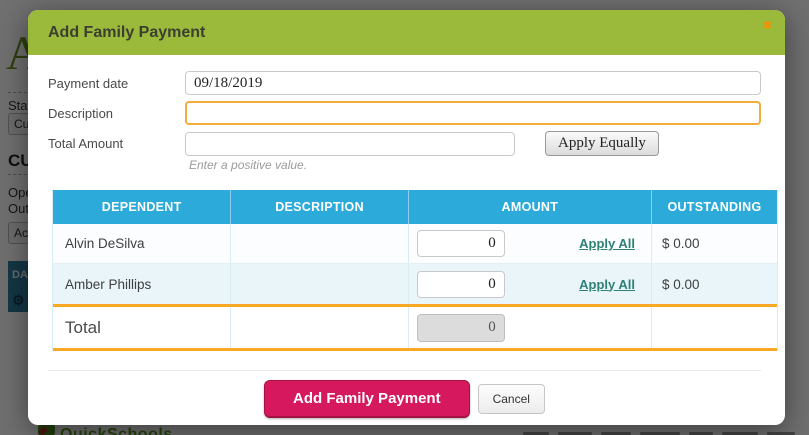 The image size is (809, 435). Describe the element at coordinates (529, 207) in the screenshot. I see `column-header-amount: AMOUNT` at that location.